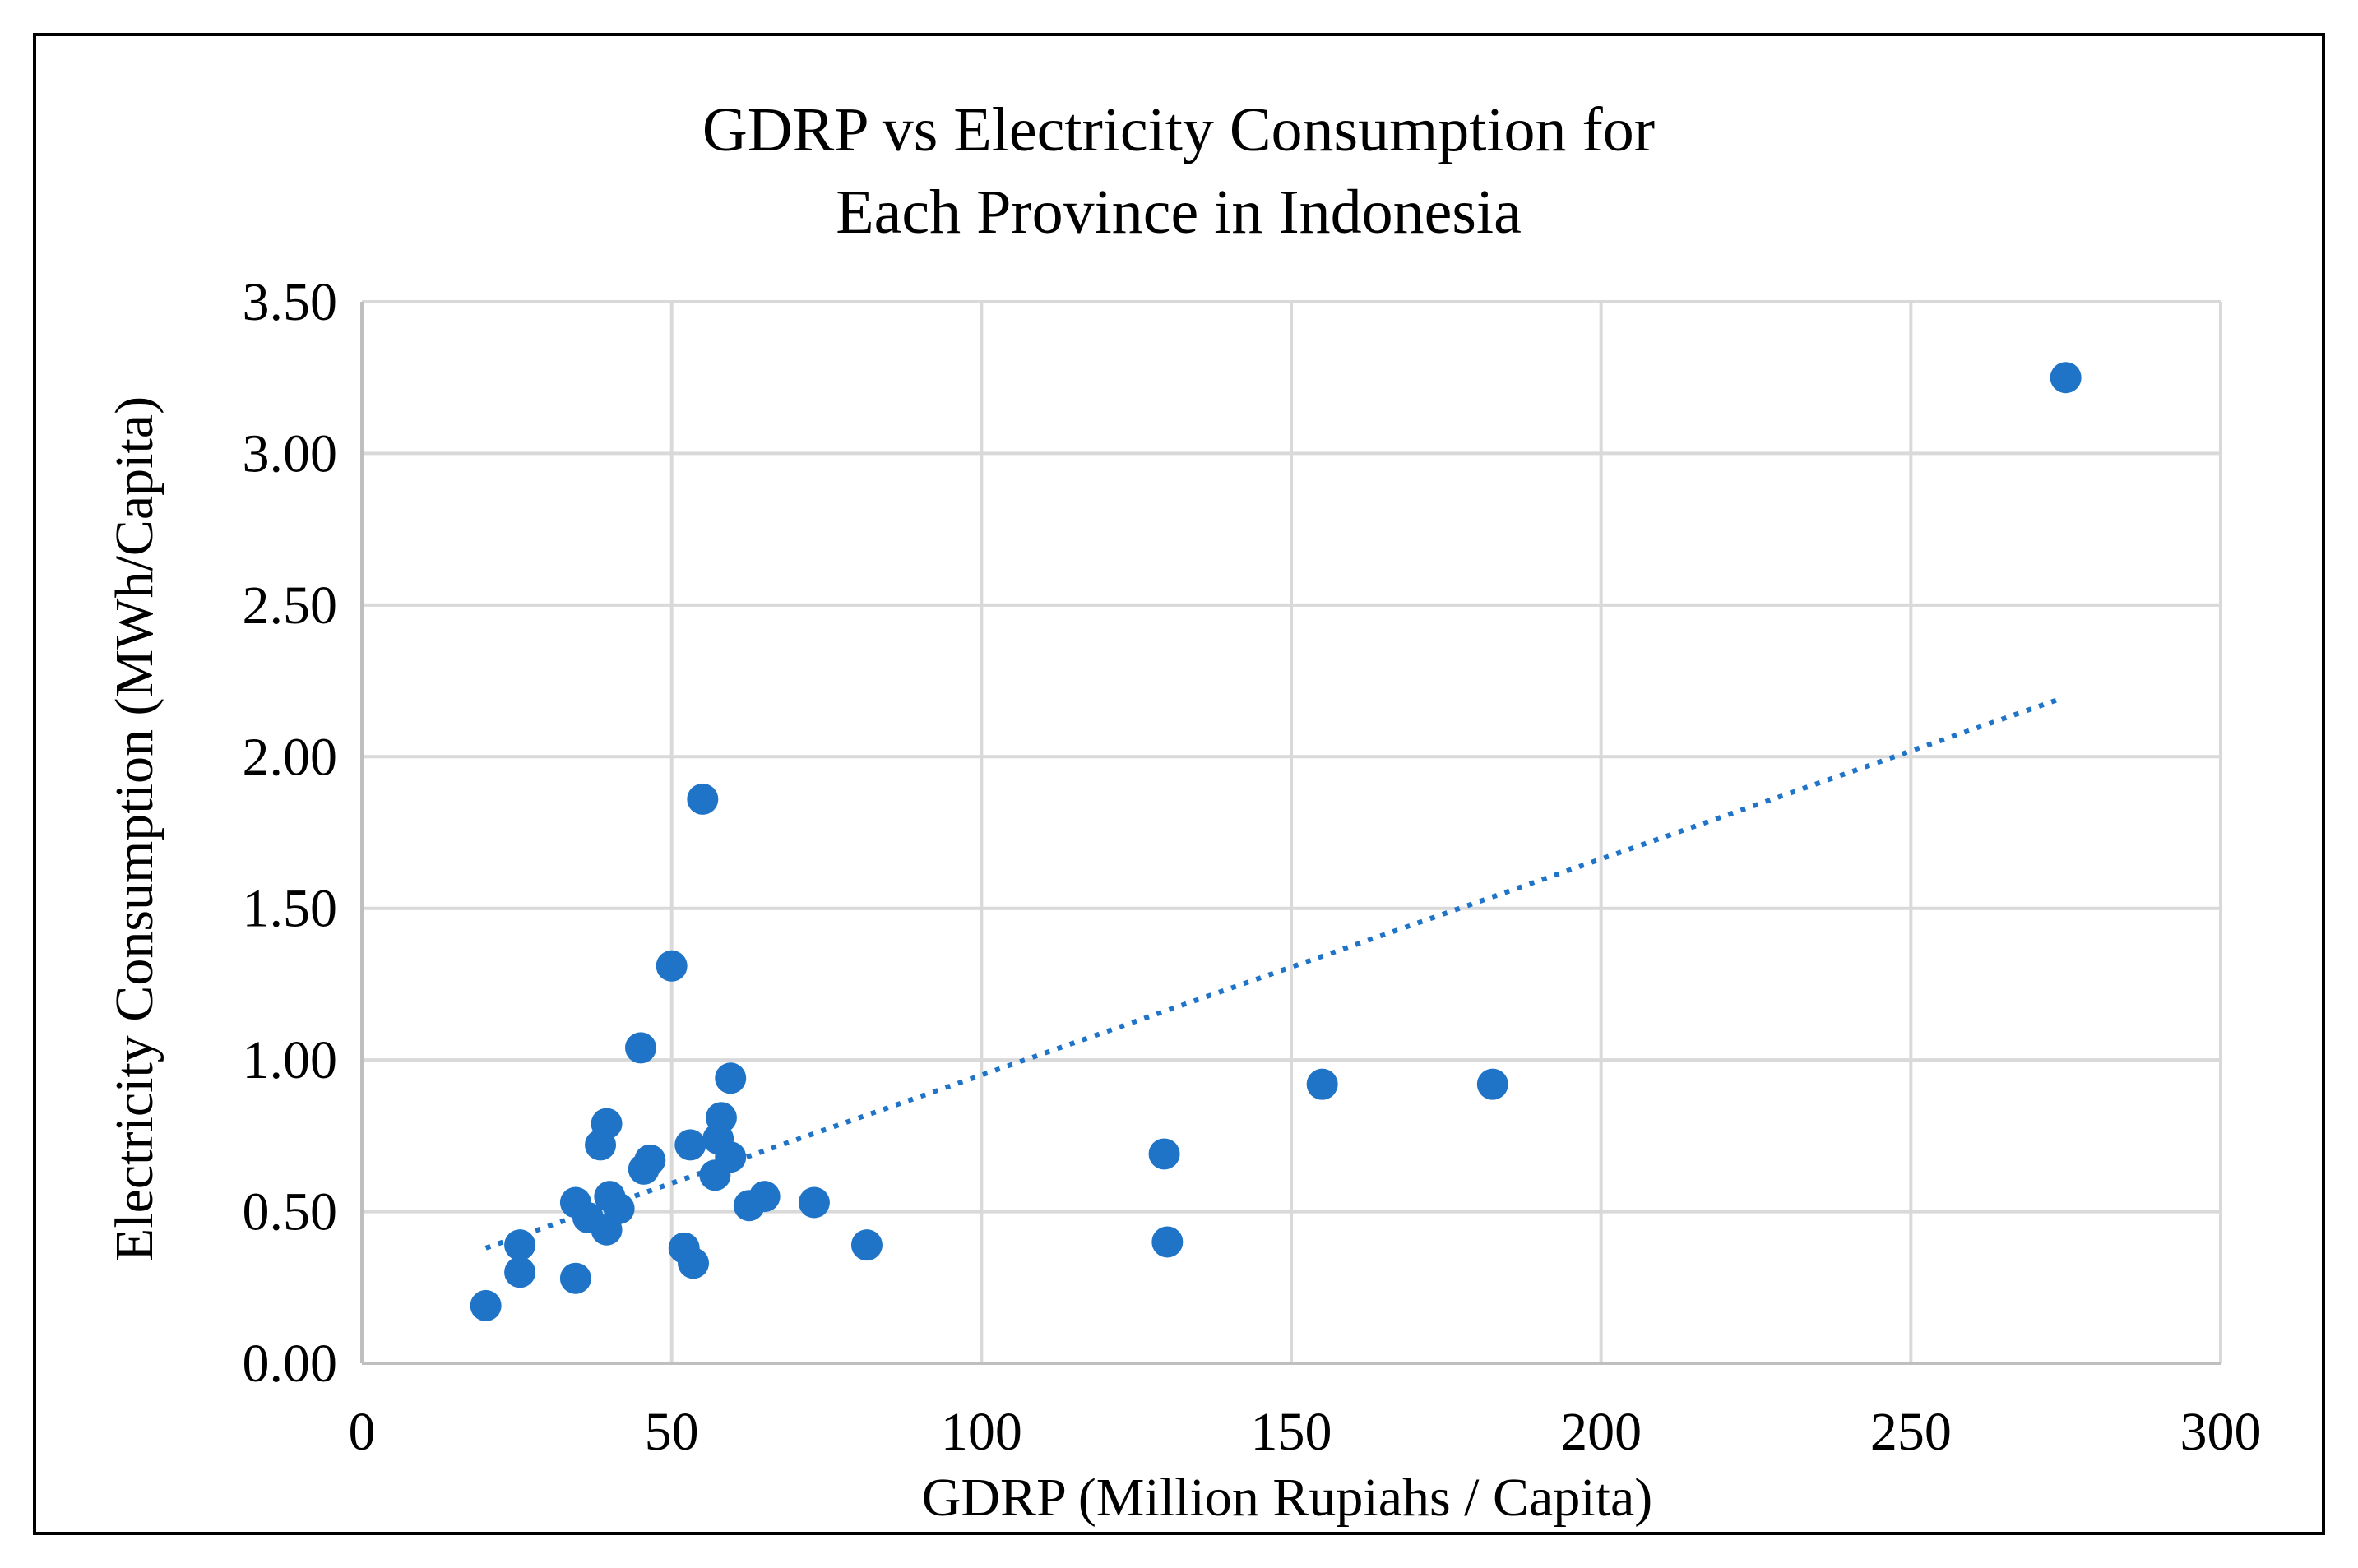 This screenshot has width=2358, height=1568. I want to click on x-tick-label: 50, so click(672, 1432).